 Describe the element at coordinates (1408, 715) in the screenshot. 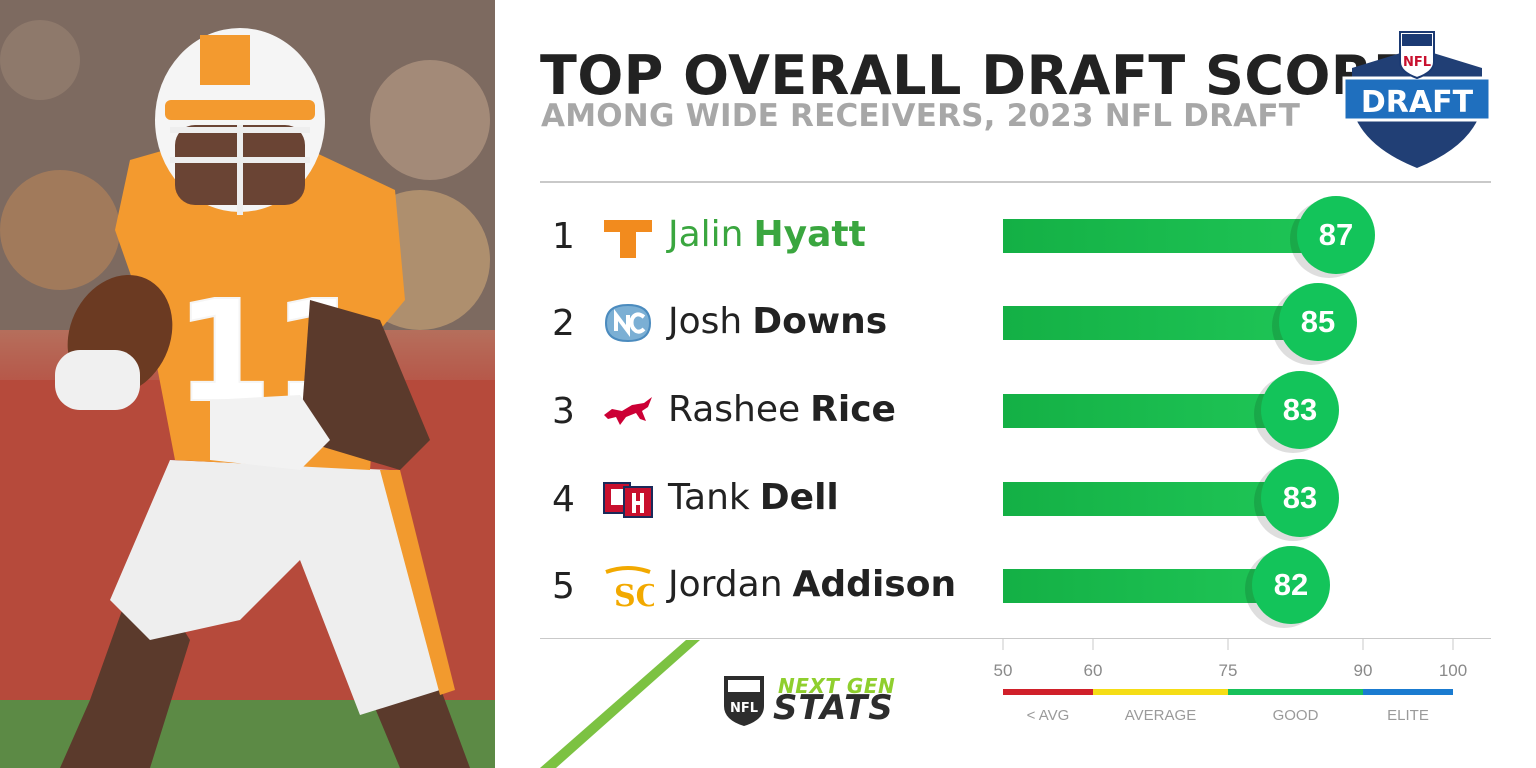

I see `scale-band-label: ELITE` at that location.